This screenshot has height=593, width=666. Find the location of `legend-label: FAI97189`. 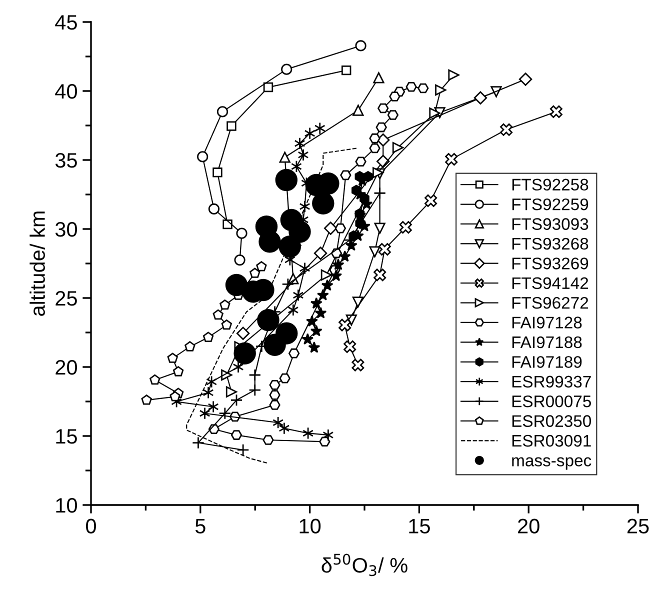

legend-label: FAI97189 is located at coordinates (547, 362).